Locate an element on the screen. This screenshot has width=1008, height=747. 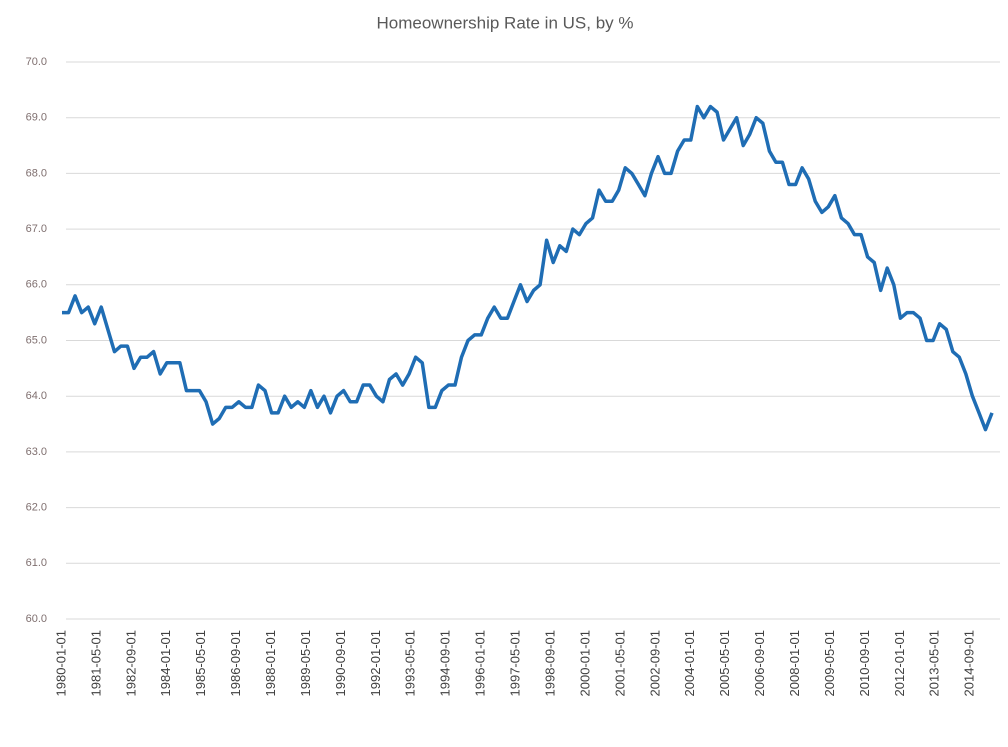
y-tick-label: 60.0 is located at coordinates (36, 619).